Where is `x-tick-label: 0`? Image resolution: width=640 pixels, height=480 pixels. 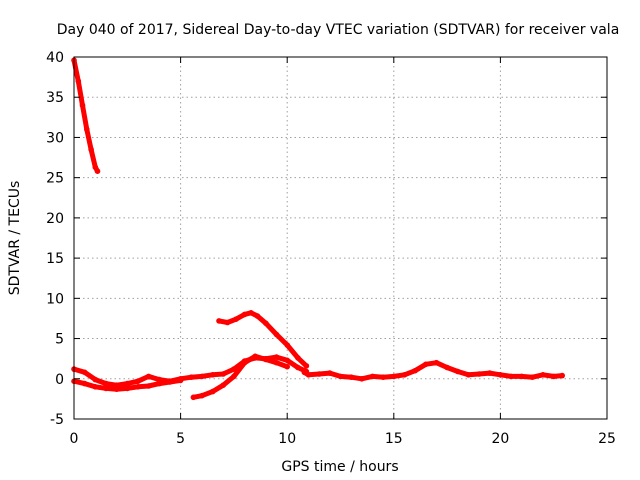 x-tick-label: 0 is located at coordinates (74, 439).